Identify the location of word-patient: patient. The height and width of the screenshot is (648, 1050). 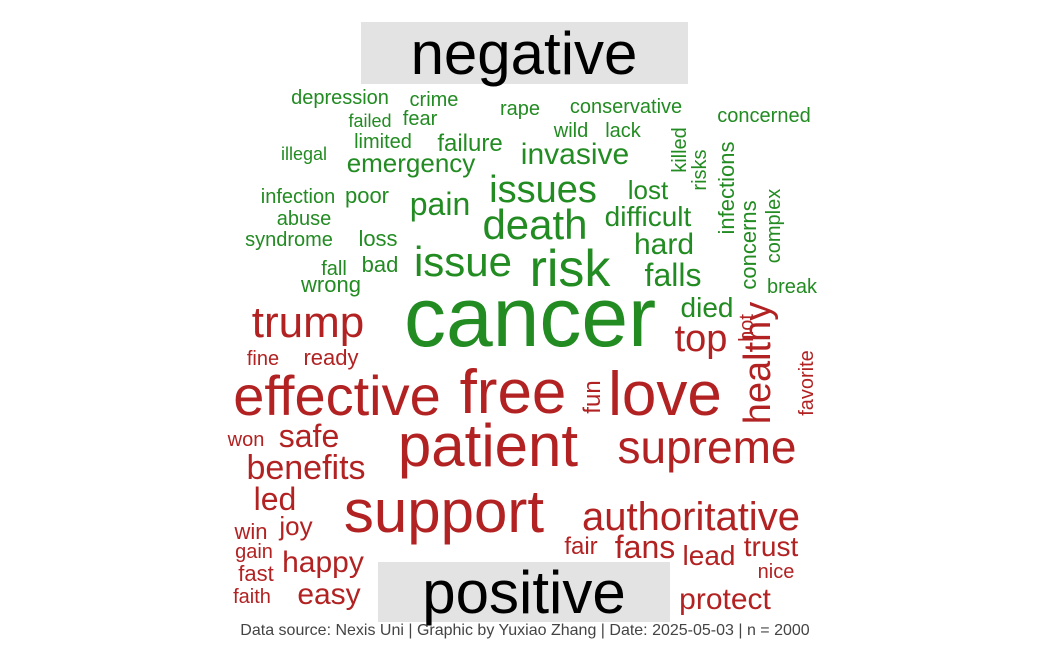
(488, 445).